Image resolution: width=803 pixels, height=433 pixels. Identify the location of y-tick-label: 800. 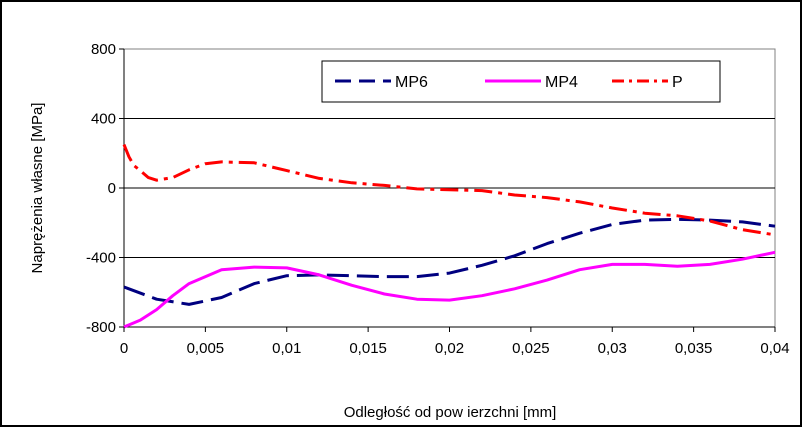
(103, 49).